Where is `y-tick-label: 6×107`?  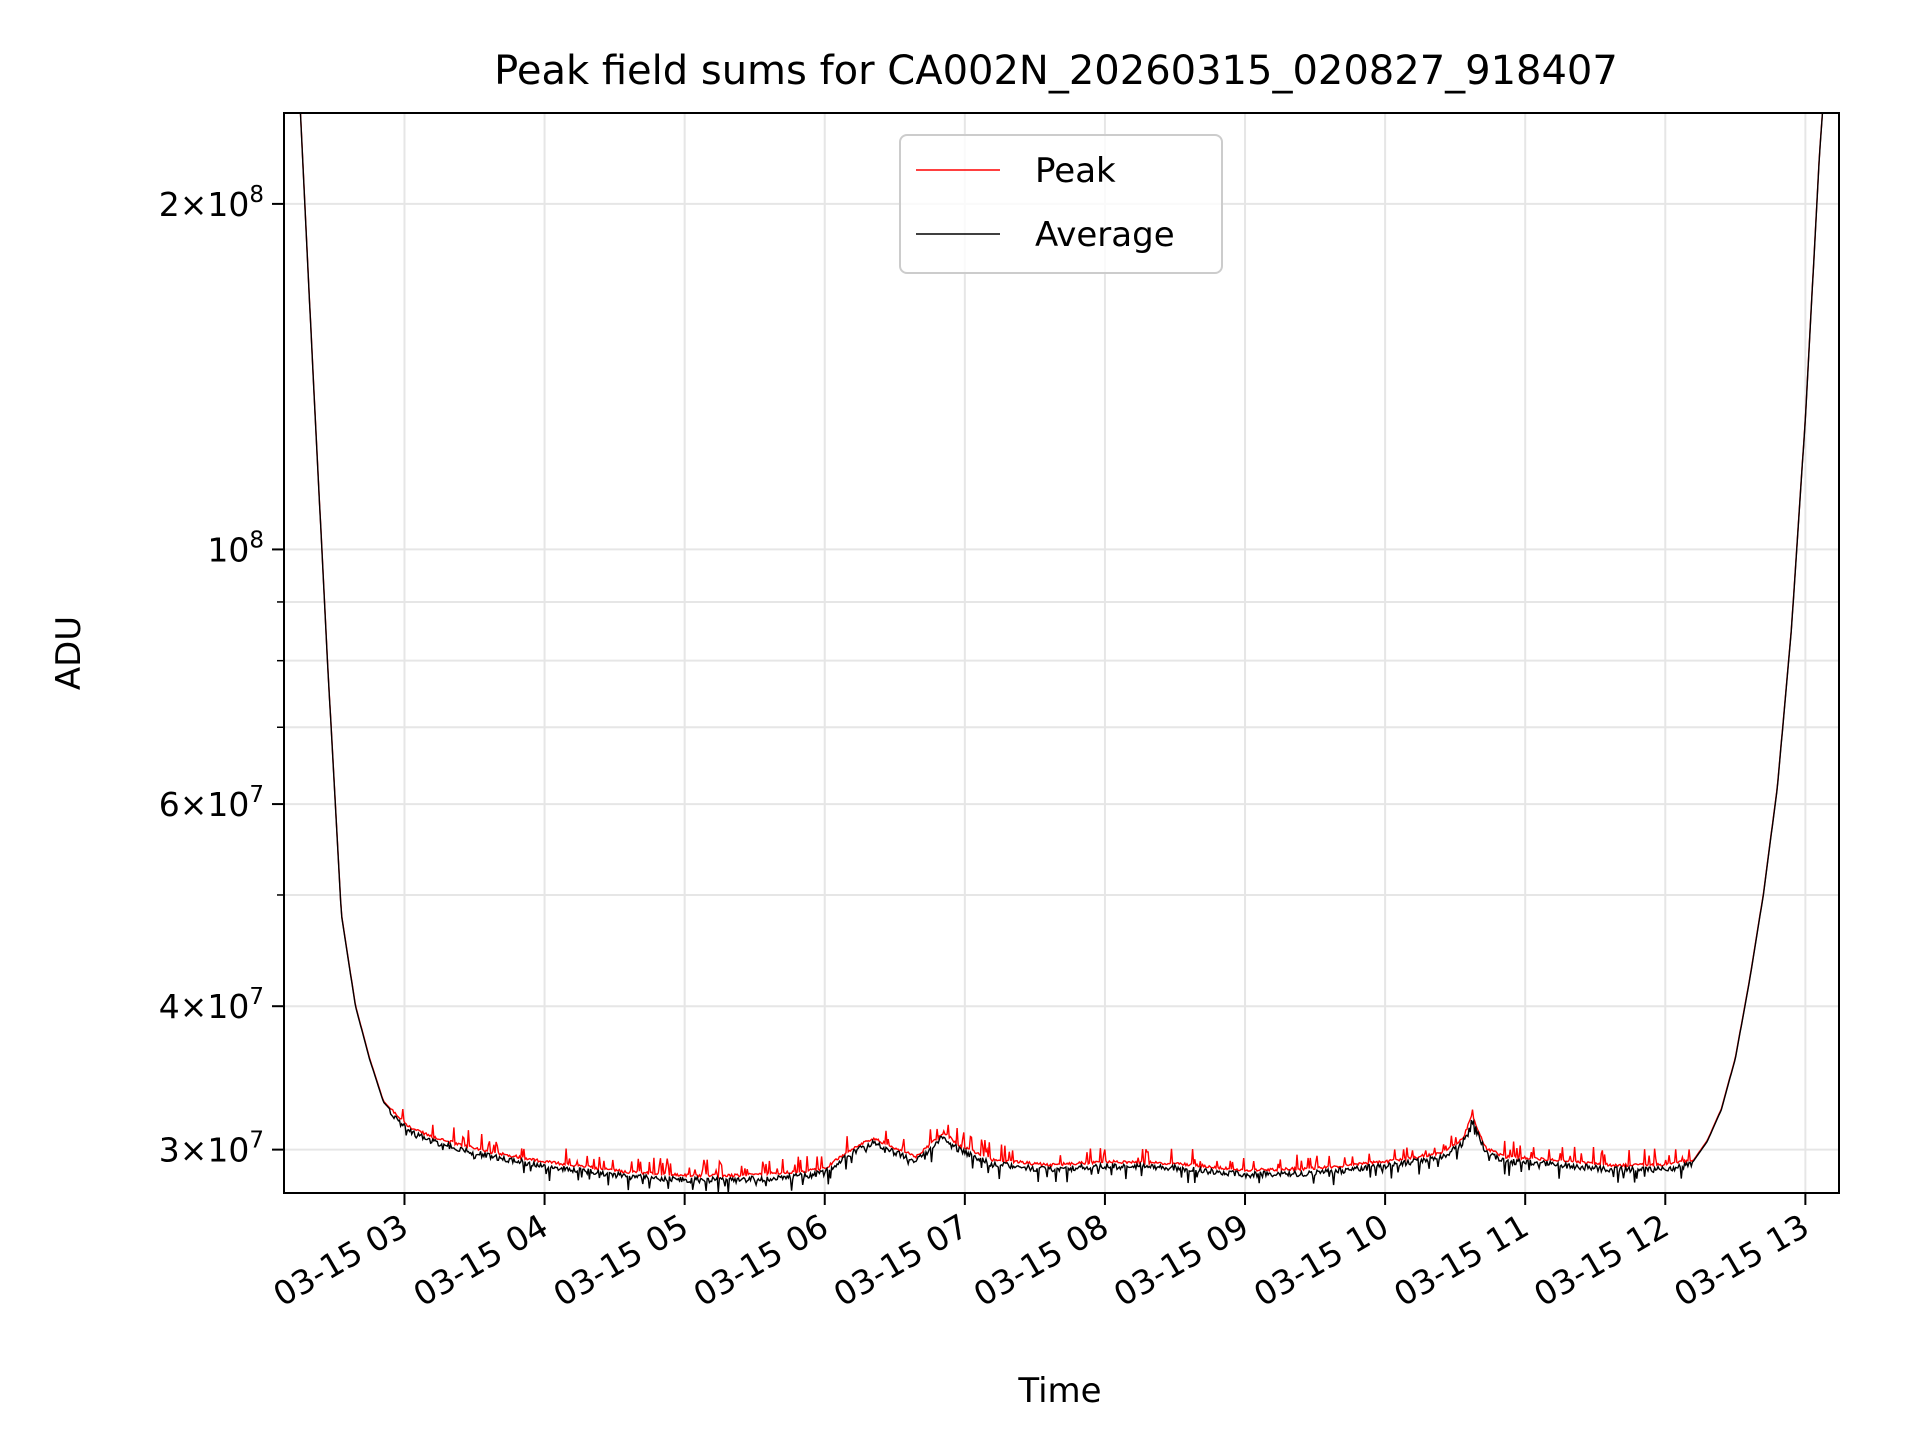
y-tick-label: 6×107 is located at coordinates (211, 803).